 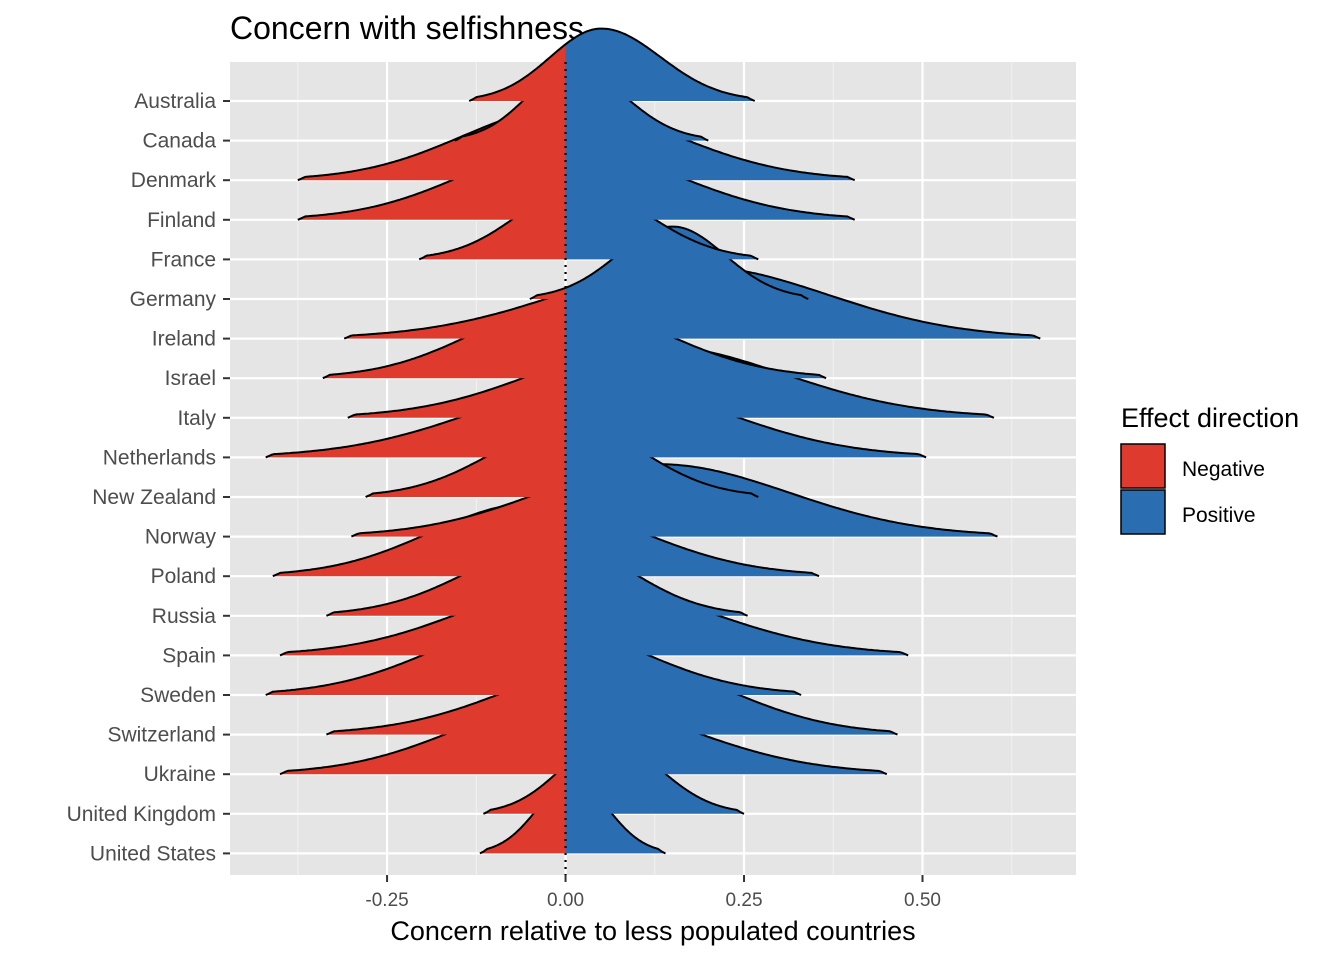 I want to click on x-tick-label: 0.25, so click(x=744, y=900).